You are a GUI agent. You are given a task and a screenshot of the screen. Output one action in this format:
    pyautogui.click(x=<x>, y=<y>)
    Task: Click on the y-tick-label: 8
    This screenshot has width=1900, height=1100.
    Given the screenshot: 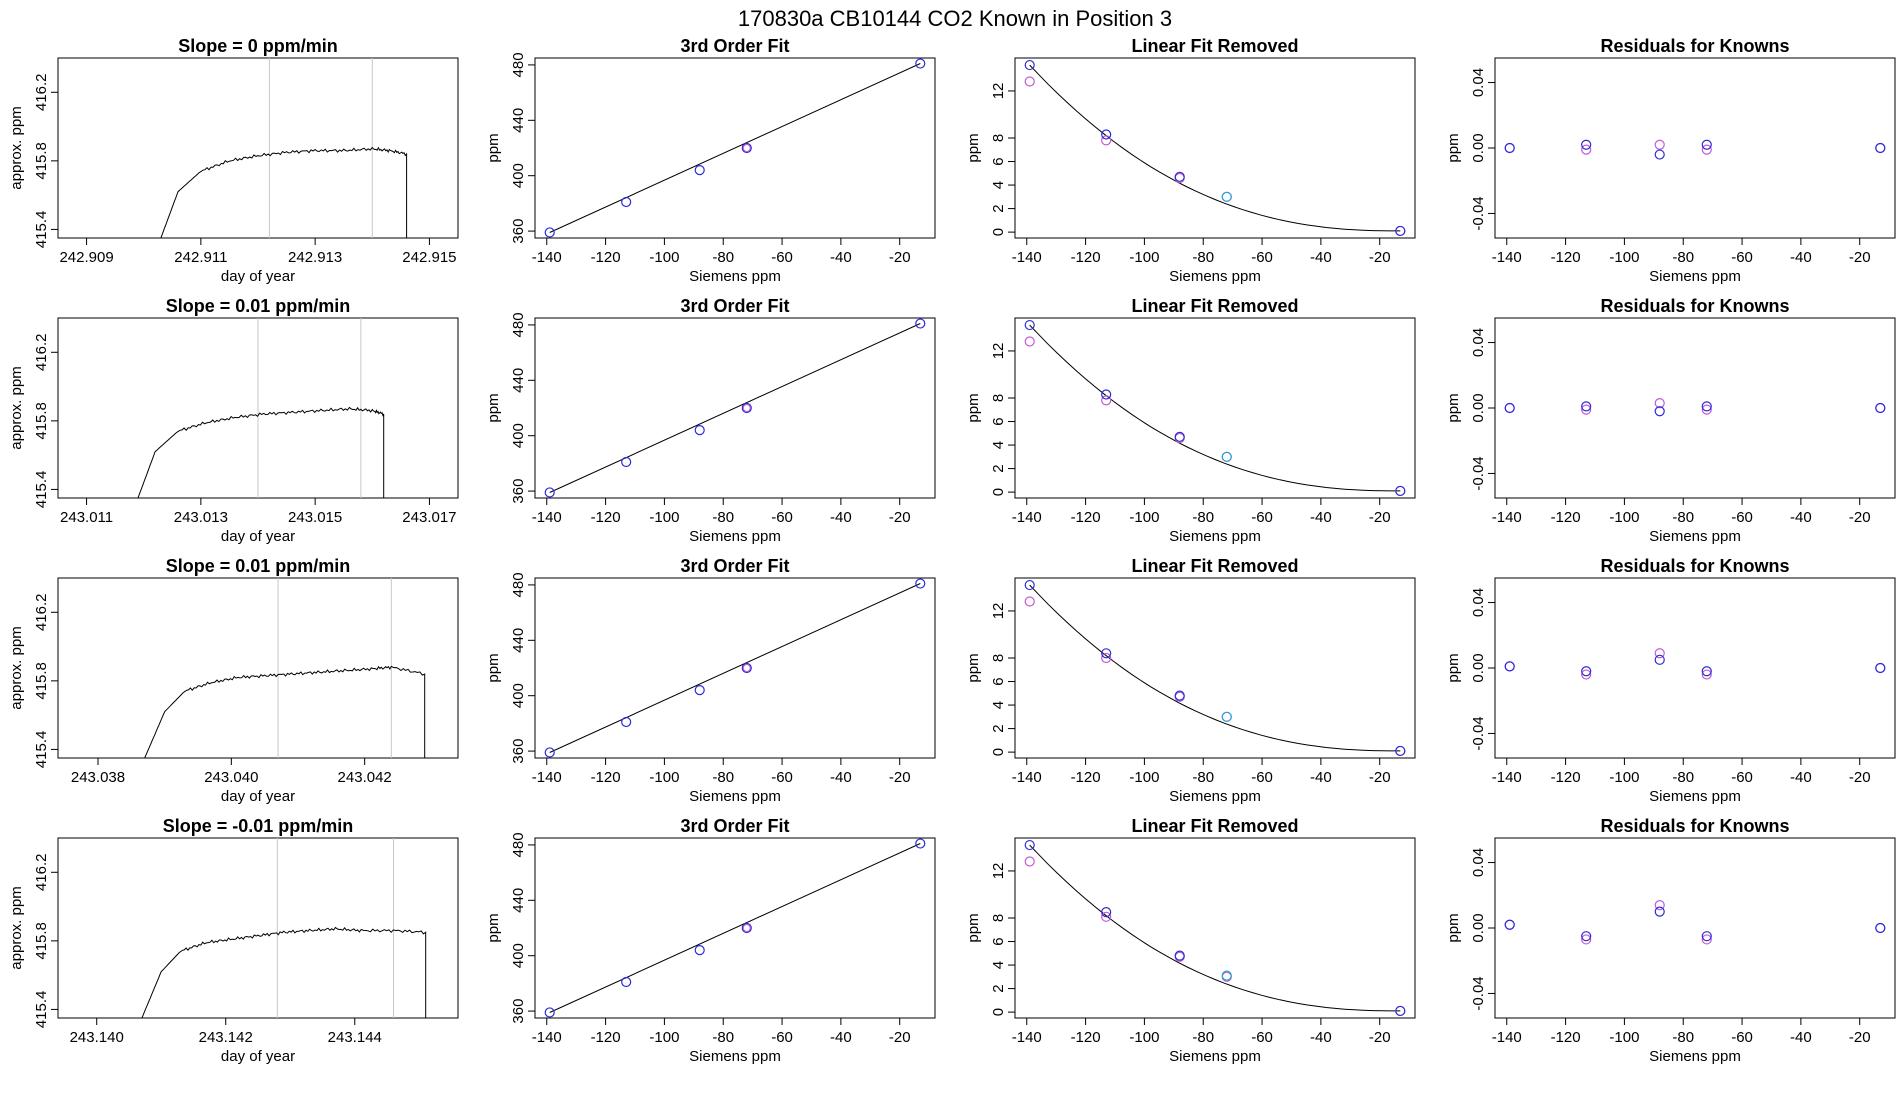 What is the action you would take?
    pyautogui.click(x=998, y=398)
    